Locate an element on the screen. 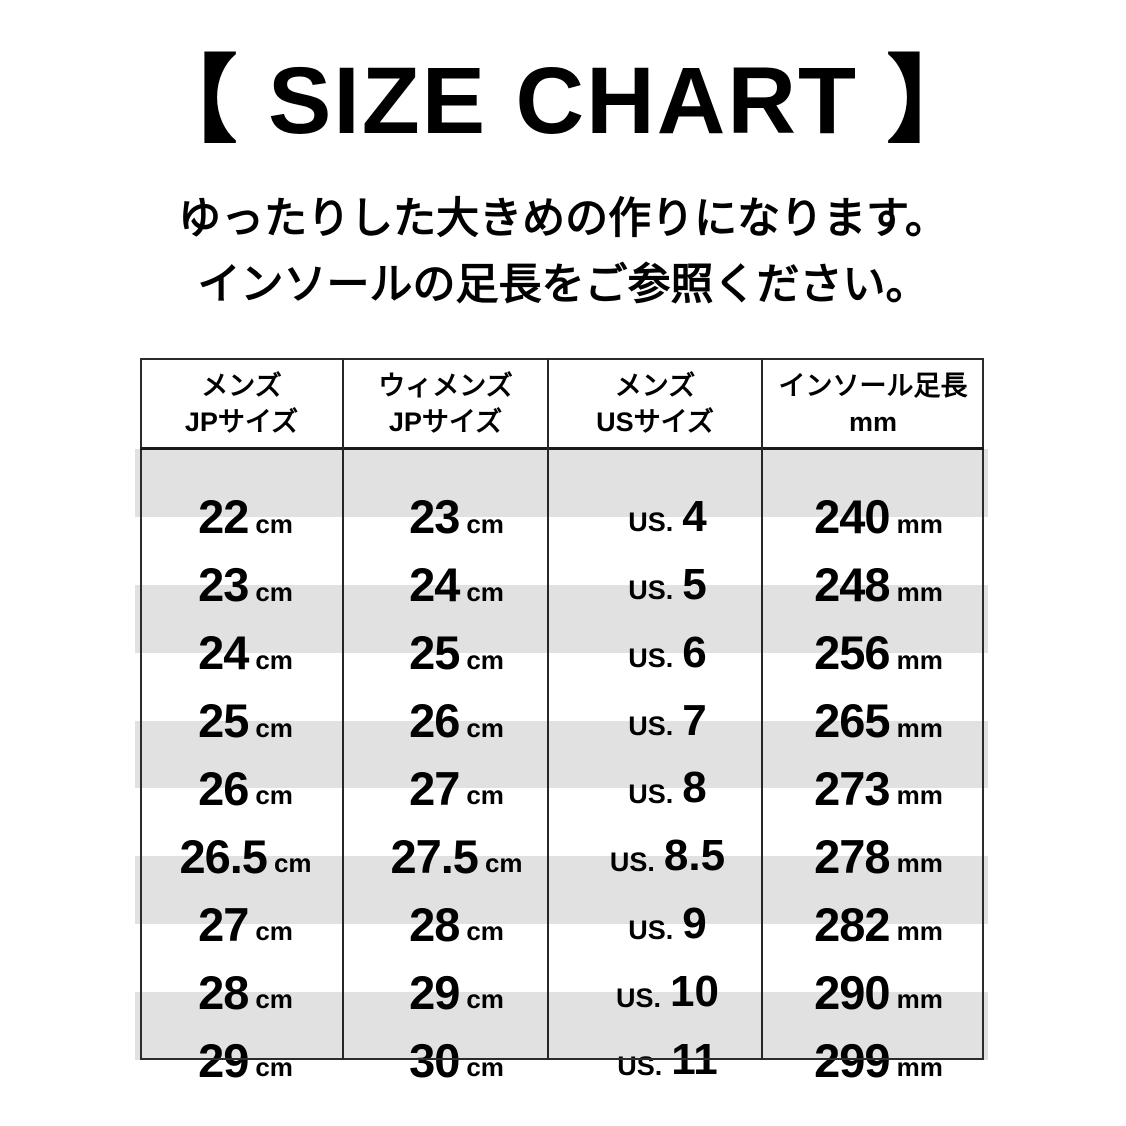 The image size is (1126, 1126). cell-womens-jp: 26 cm is located at coordinates (456, 698).